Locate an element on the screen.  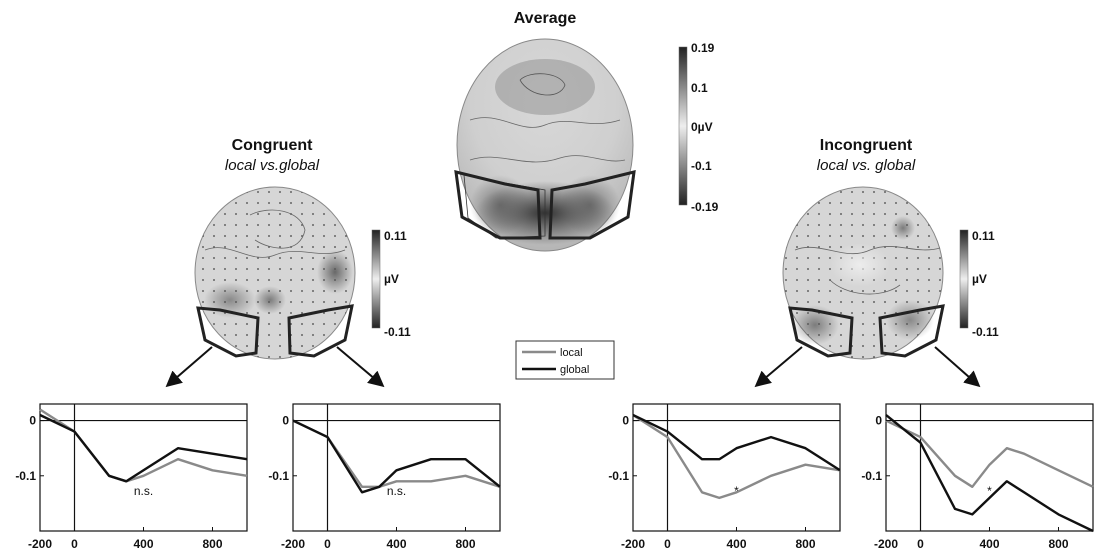
congruent-title: Congruent is located at coordinates (273, 145).